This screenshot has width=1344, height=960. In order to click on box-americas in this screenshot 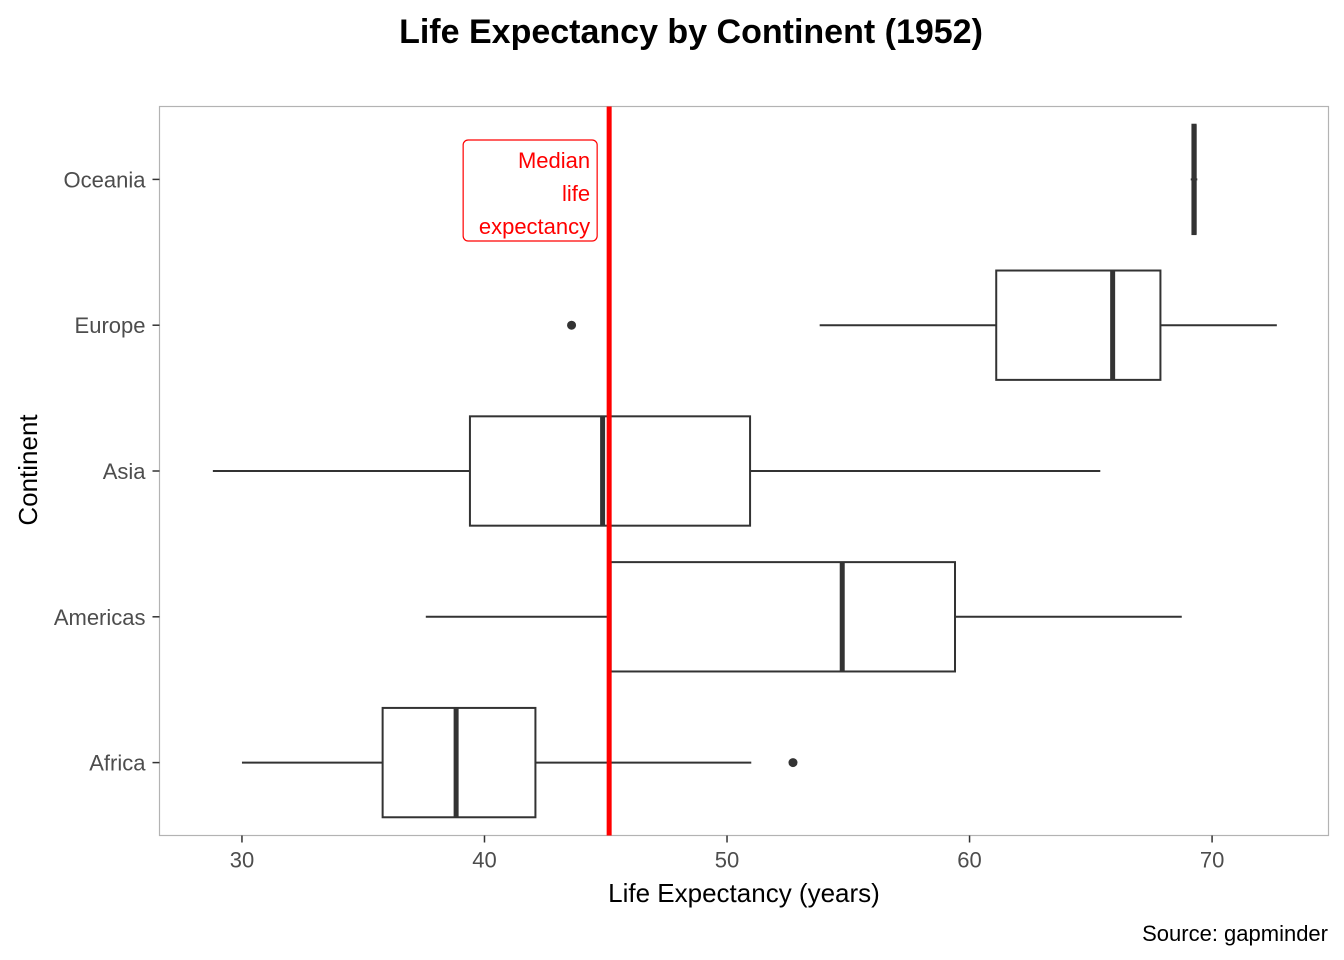, I will do `click(803, 617)`.